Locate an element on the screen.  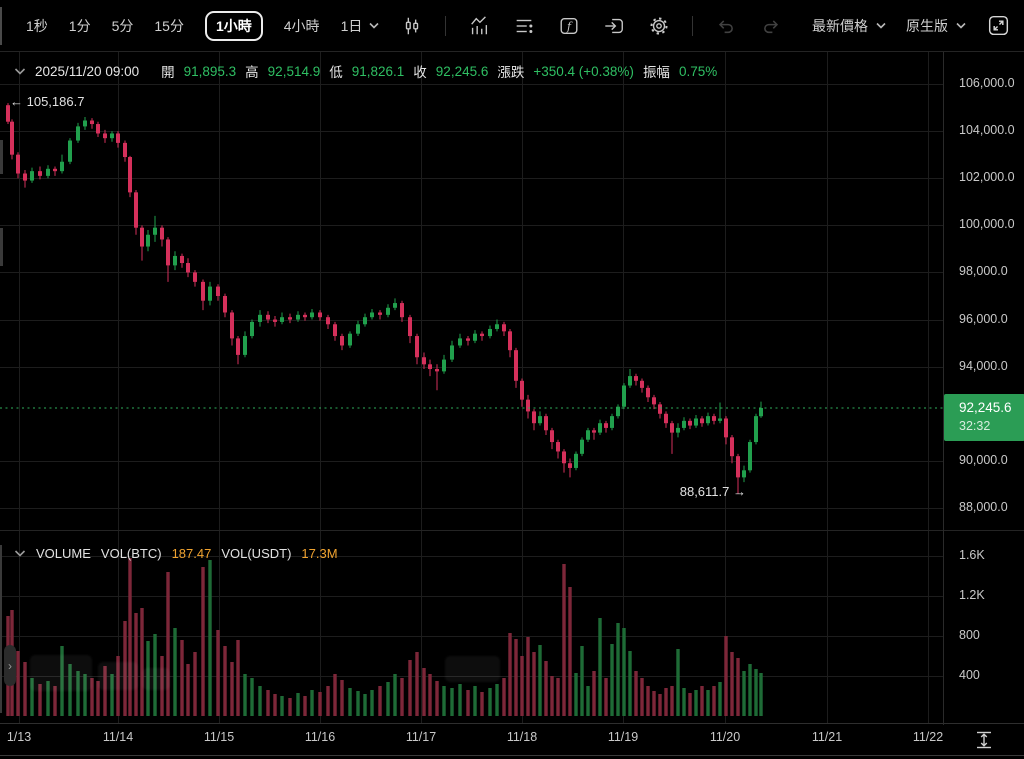
volume-header: VOLUME VOL(BTC) 187.47 VOL(USDT) 17.3M is located at coordinates (176, 553).